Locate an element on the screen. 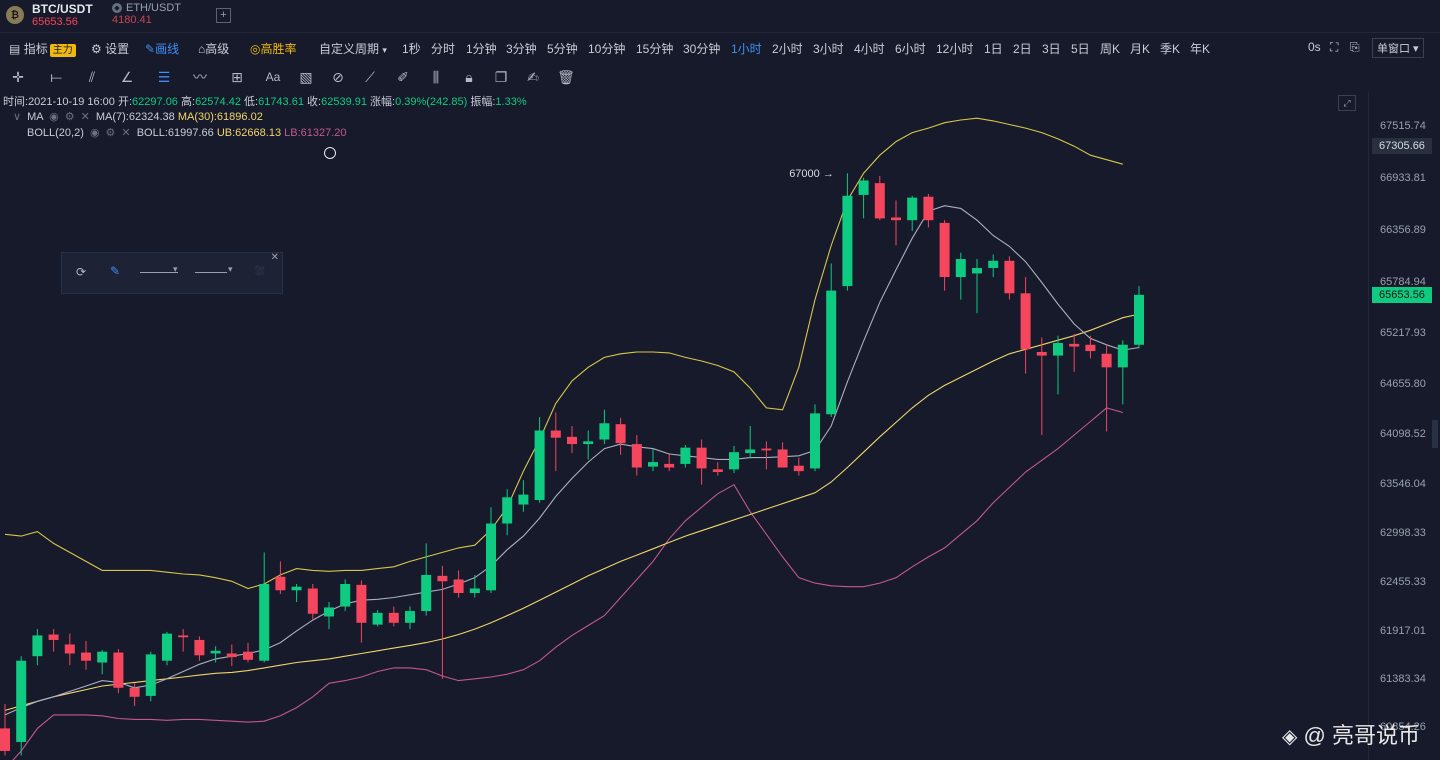  period-21: 年K is located at coordinates (1200, 49).